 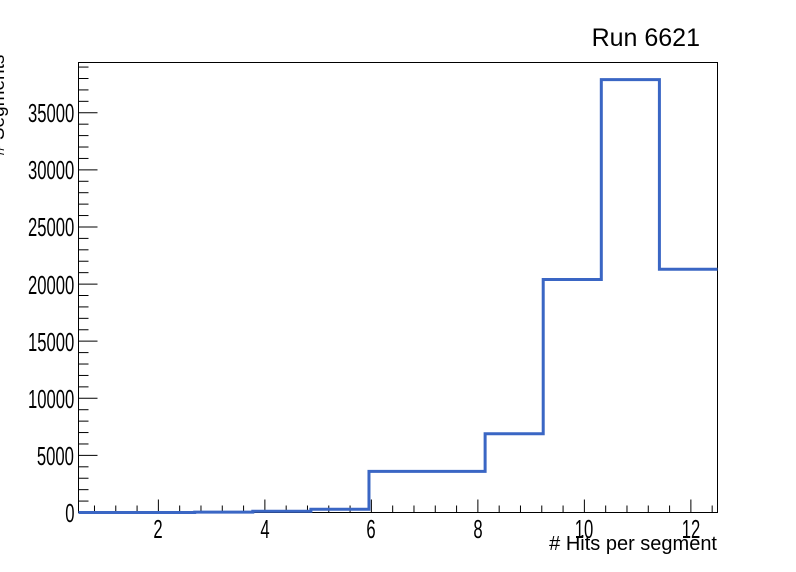 I want to click on y-tick-label: 35000, so click(x=50, y=113).